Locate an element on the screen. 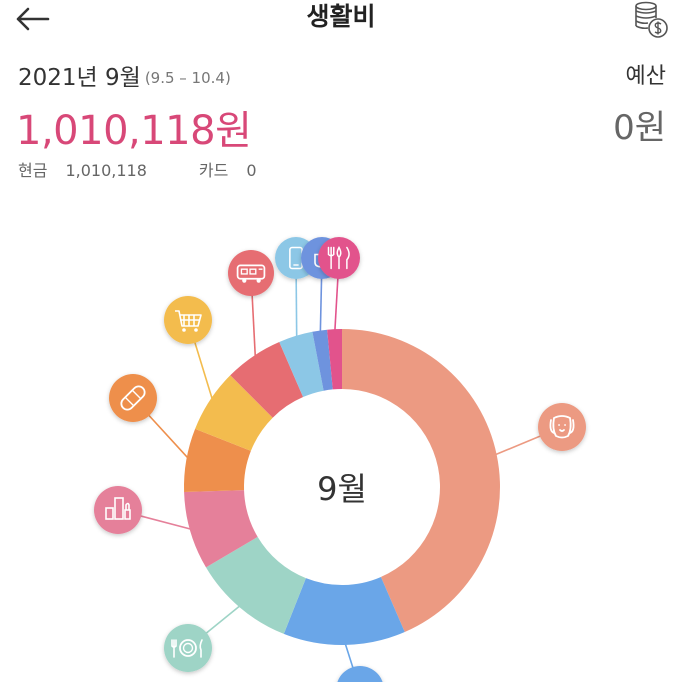 Image resolution: width=682 pixels, height=682 pixels. app-header: 생활비 is located at coordinates (341, 22).